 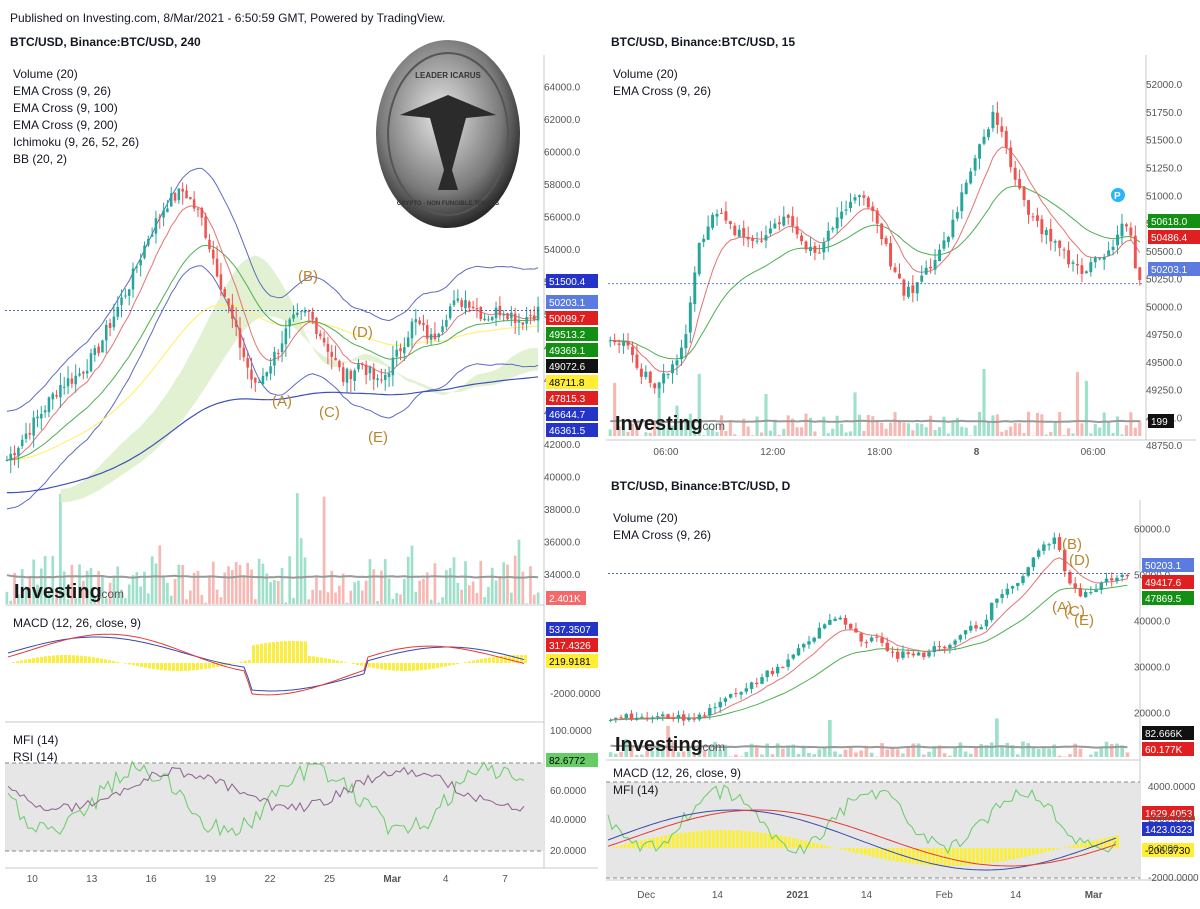 I want to click on price-label: 219.9181, so click(x=570, y=662).